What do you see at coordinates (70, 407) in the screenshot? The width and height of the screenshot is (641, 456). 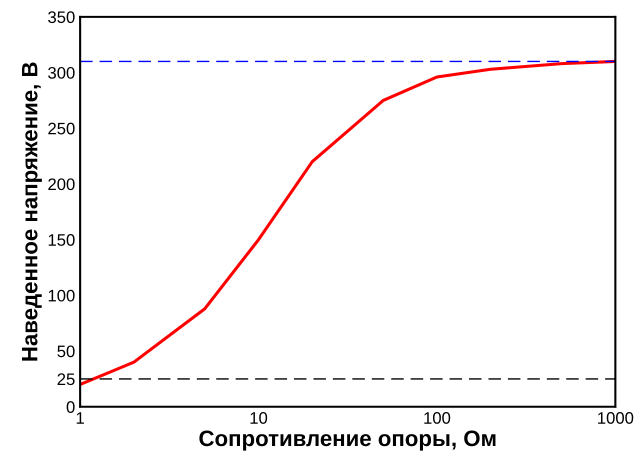 I see `y-tick-label: 0` at bounding box center [70, 407].